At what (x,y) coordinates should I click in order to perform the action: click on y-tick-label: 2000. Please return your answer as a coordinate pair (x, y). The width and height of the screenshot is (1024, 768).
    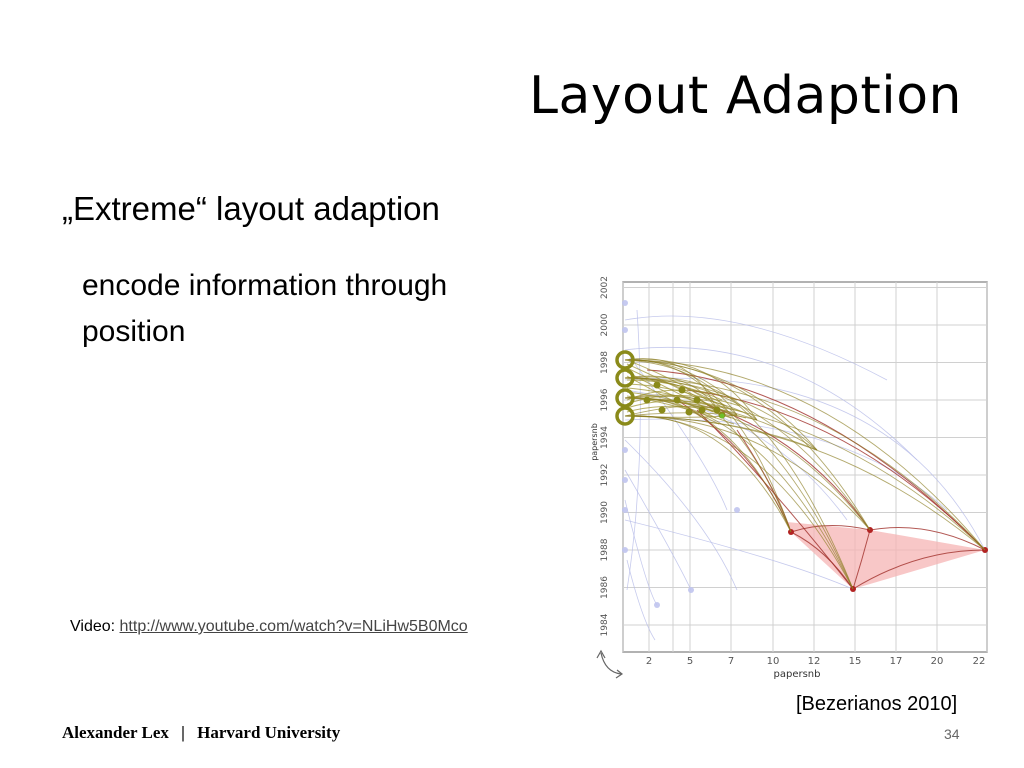
    Looking at the image, I should click on (605, 324).